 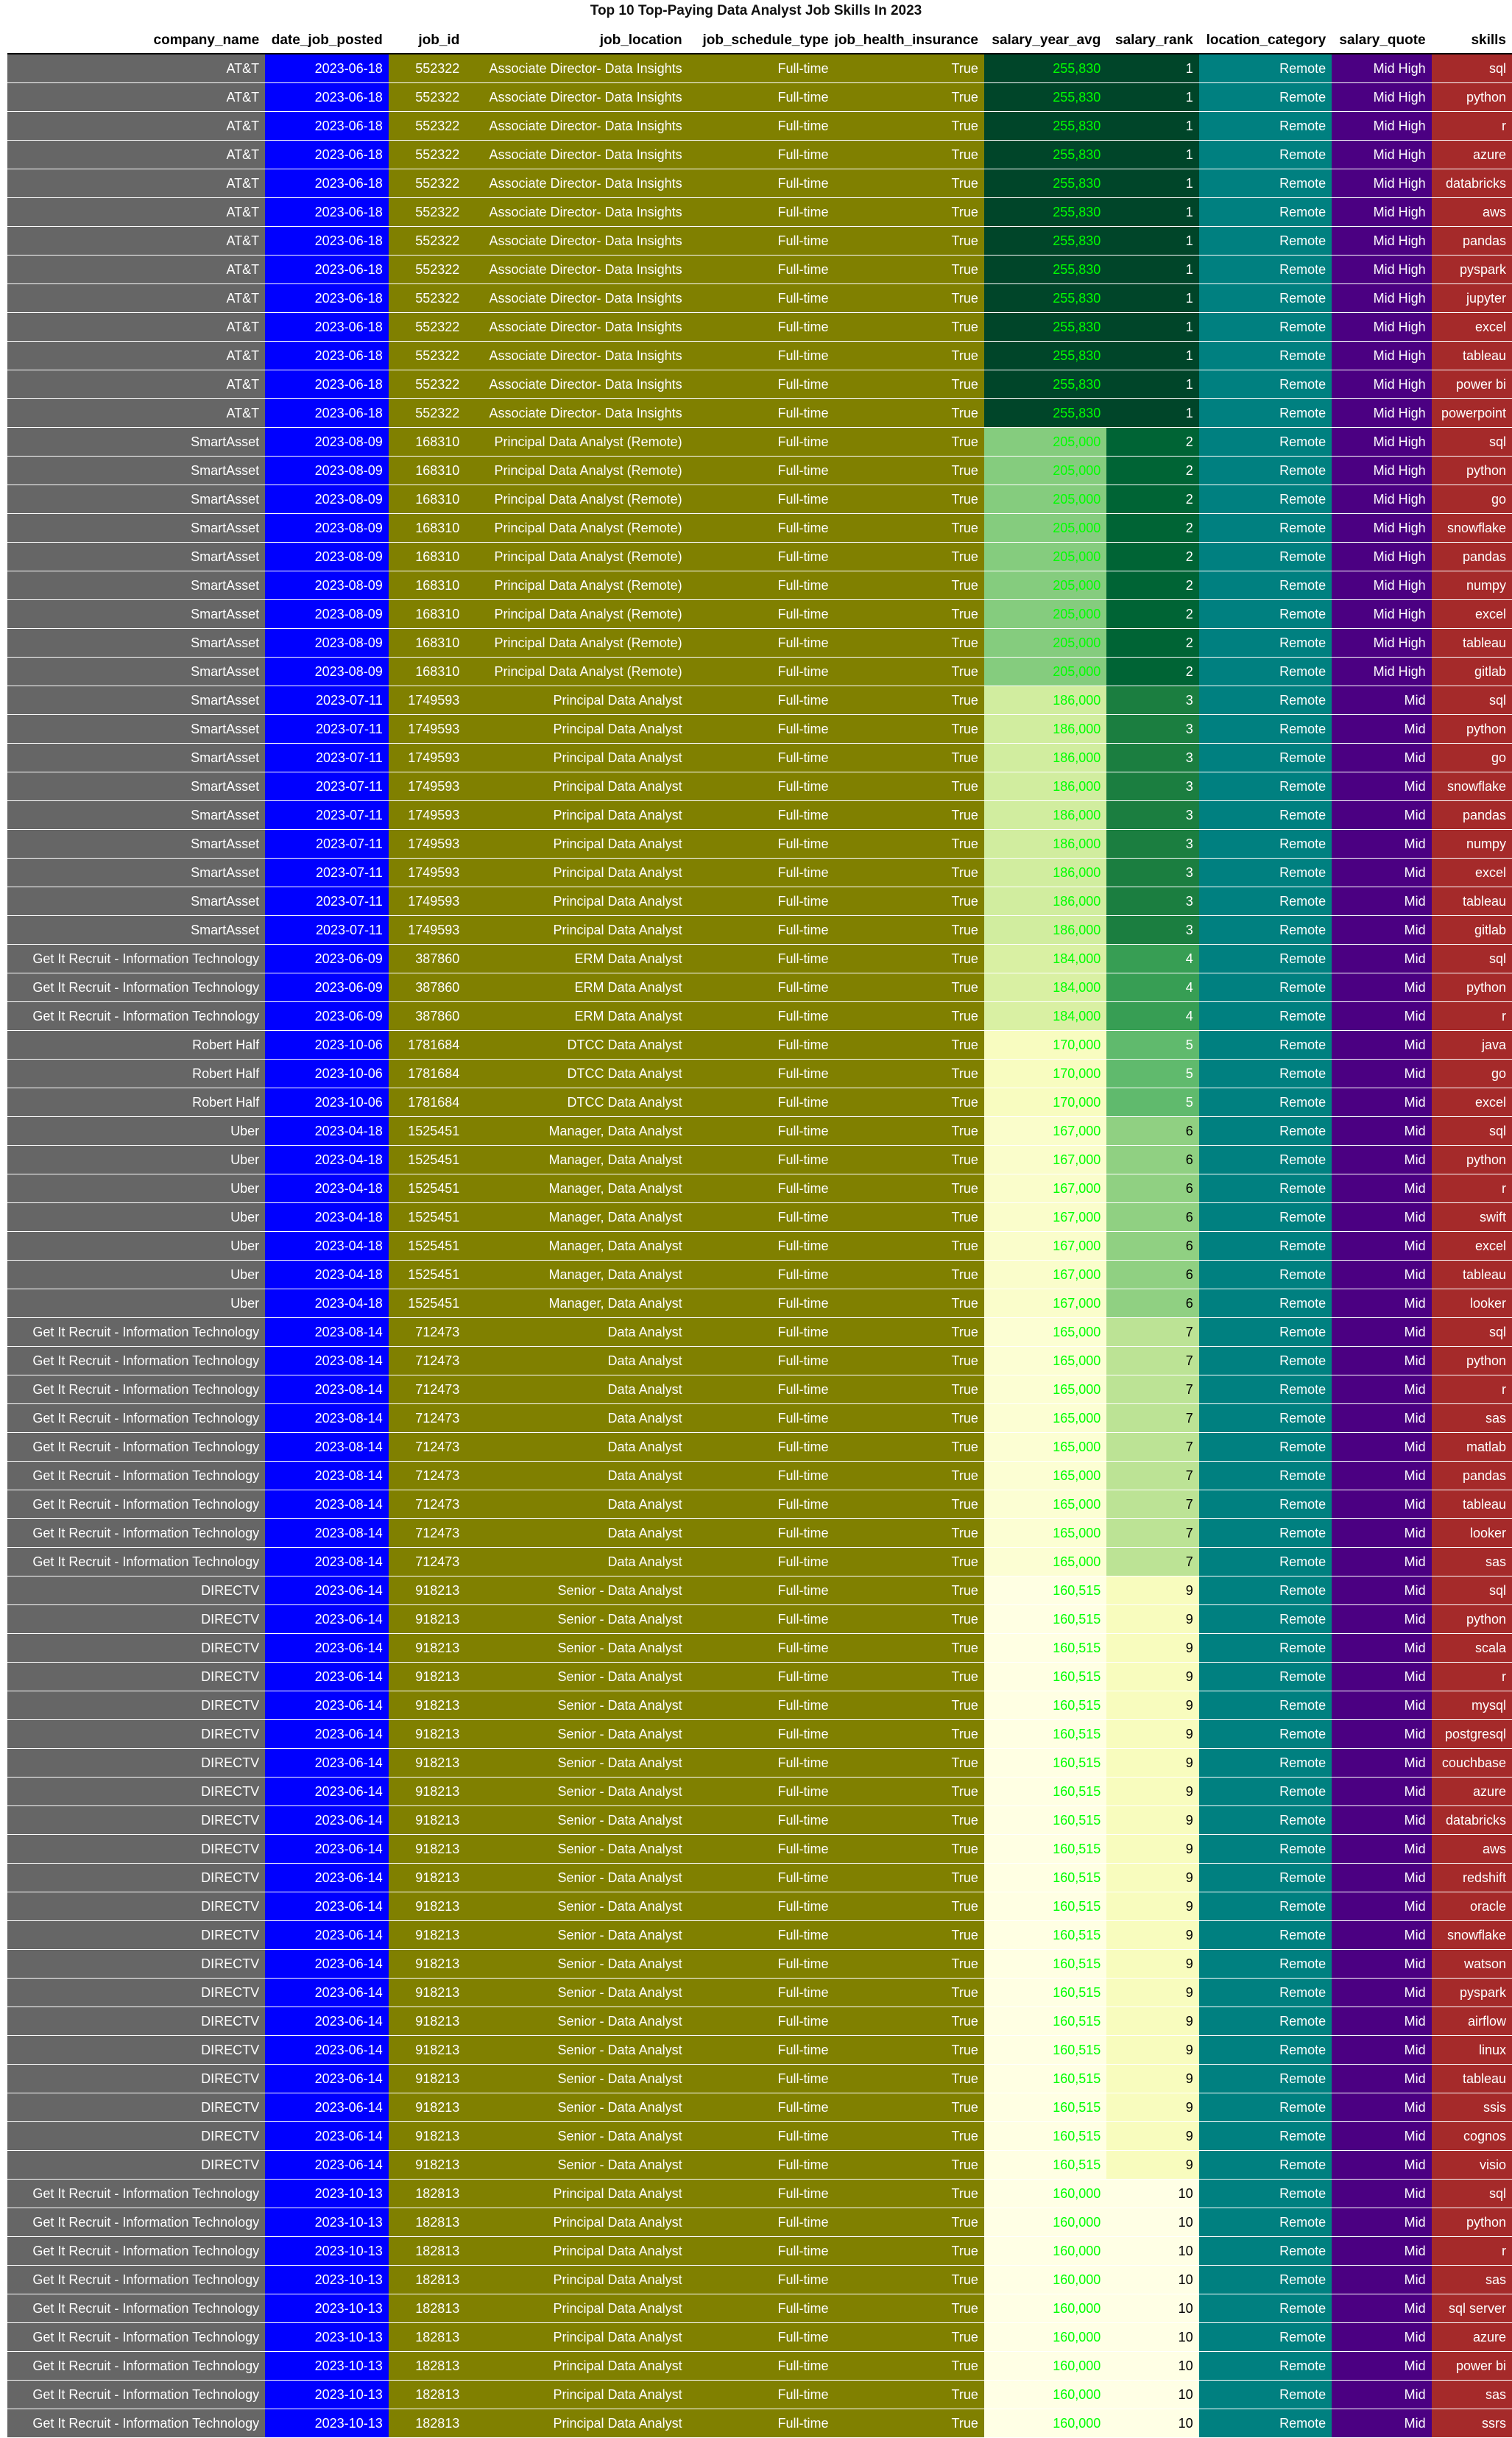 What do you see at coordinates (1045, 1332) in the screenshot?
I see `cell-salary-year-avg: 165,000` at bounding box center [1045, 1332].